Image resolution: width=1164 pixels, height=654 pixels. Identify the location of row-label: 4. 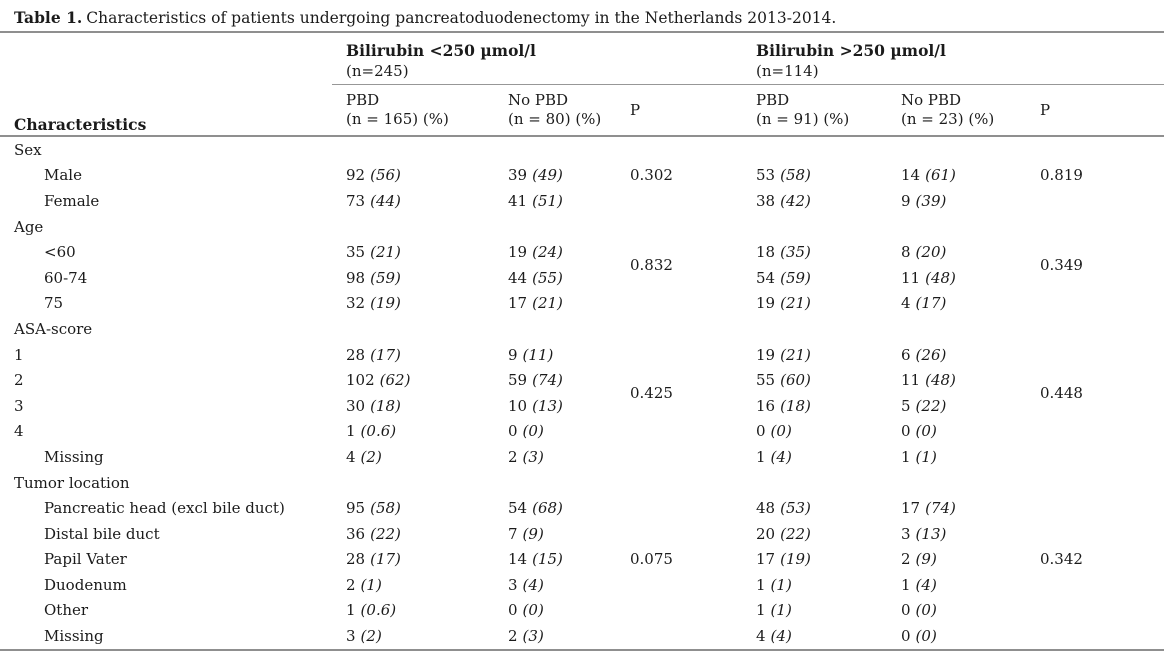
(19, 431).